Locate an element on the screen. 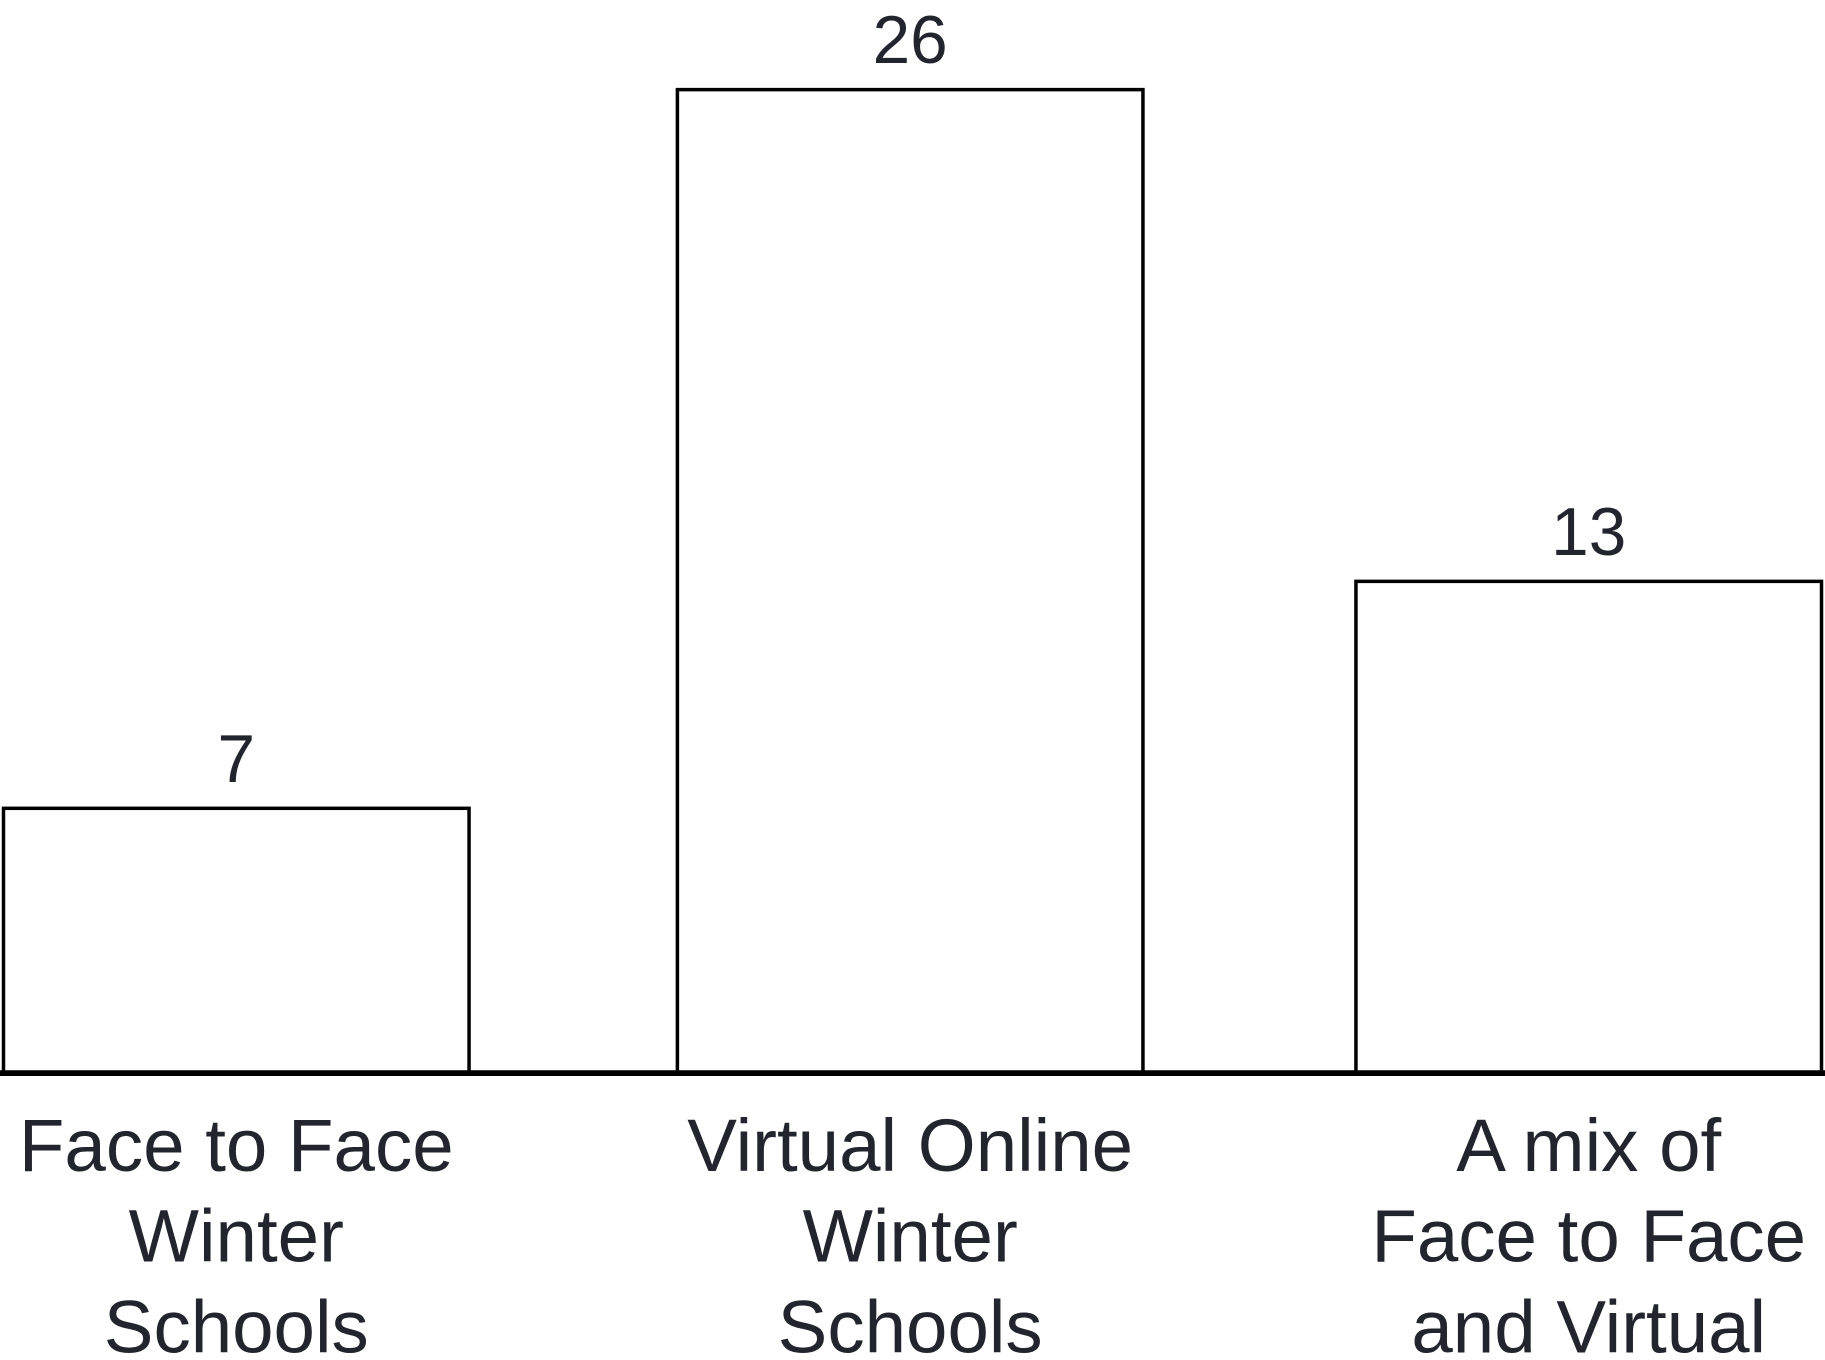  x-tick-label: Virtual Online Winter Schools is located at coordinates (910, 1231).